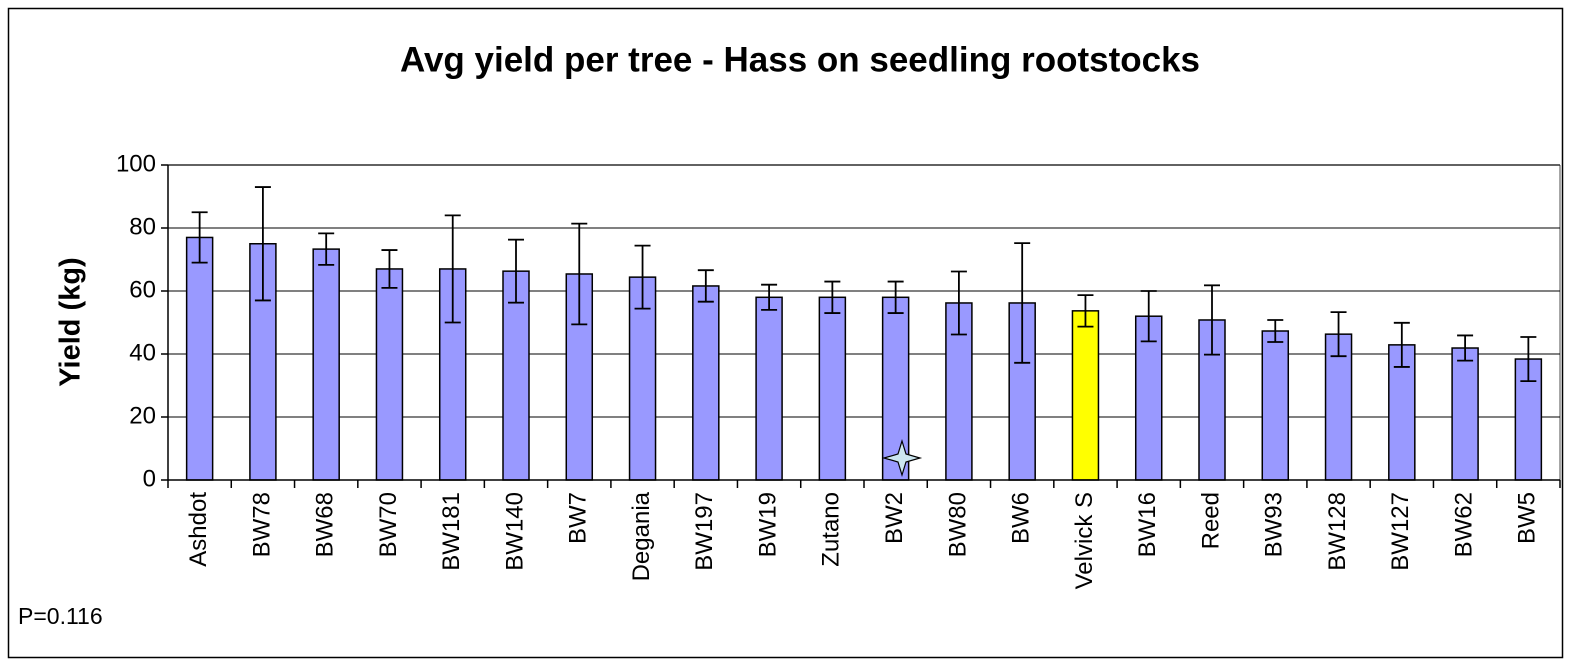 The image size is (1571, 659). Describe the element at coordinates (1400, 531) in the screenshot. I see `x-tick-label: BW127` at that location.